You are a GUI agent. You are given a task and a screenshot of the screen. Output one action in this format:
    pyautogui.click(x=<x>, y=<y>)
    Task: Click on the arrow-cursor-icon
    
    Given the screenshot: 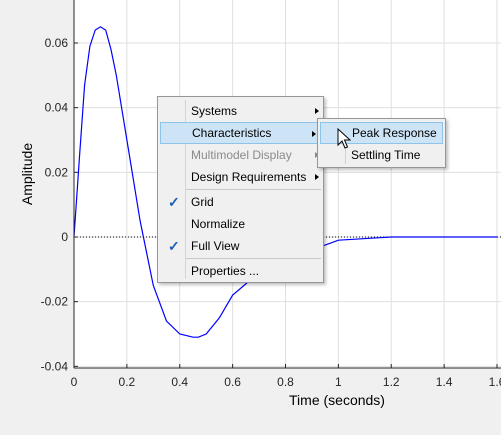 What is the action you would take?
    pyautogui.click(x=344, y=138)
    